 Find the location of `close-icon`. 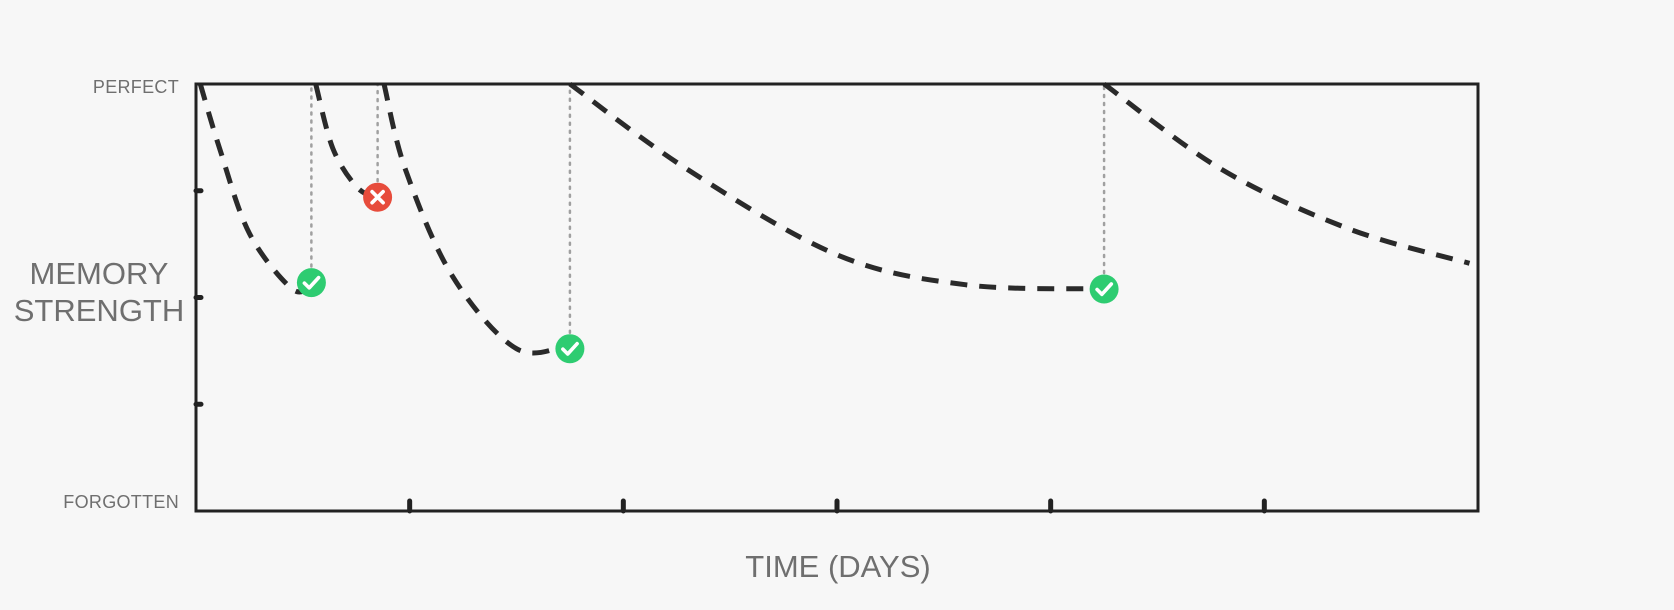

close-icon is located at coordinates (378, 197).